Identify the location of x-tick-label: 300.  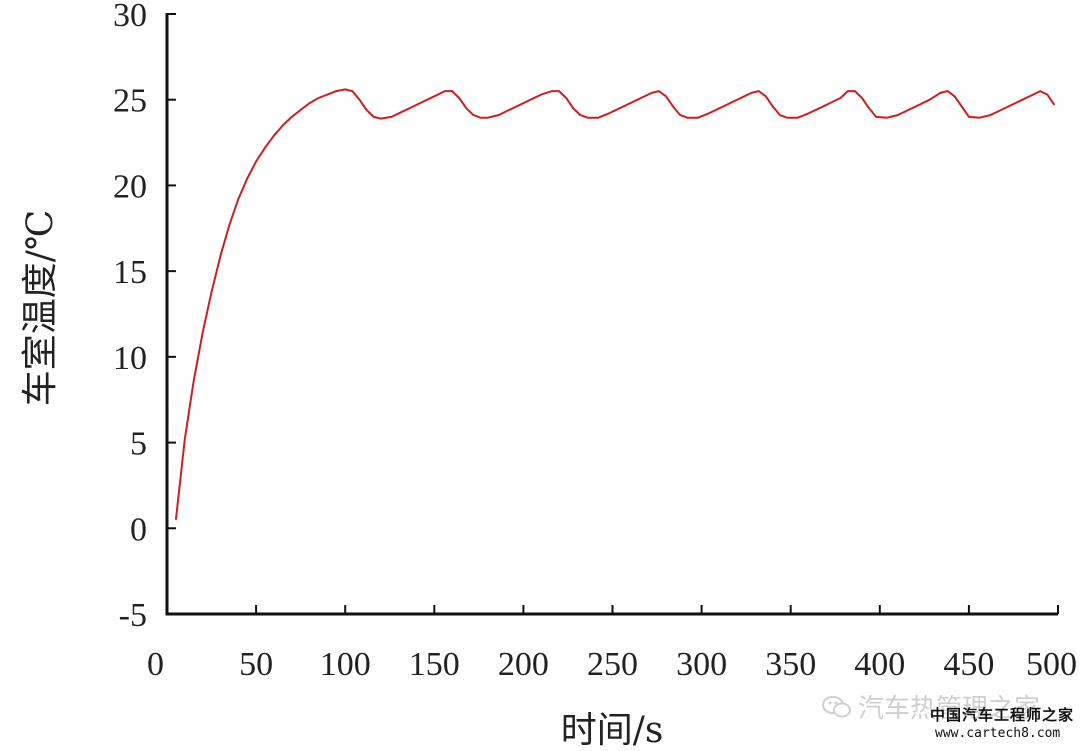
(701, 664).